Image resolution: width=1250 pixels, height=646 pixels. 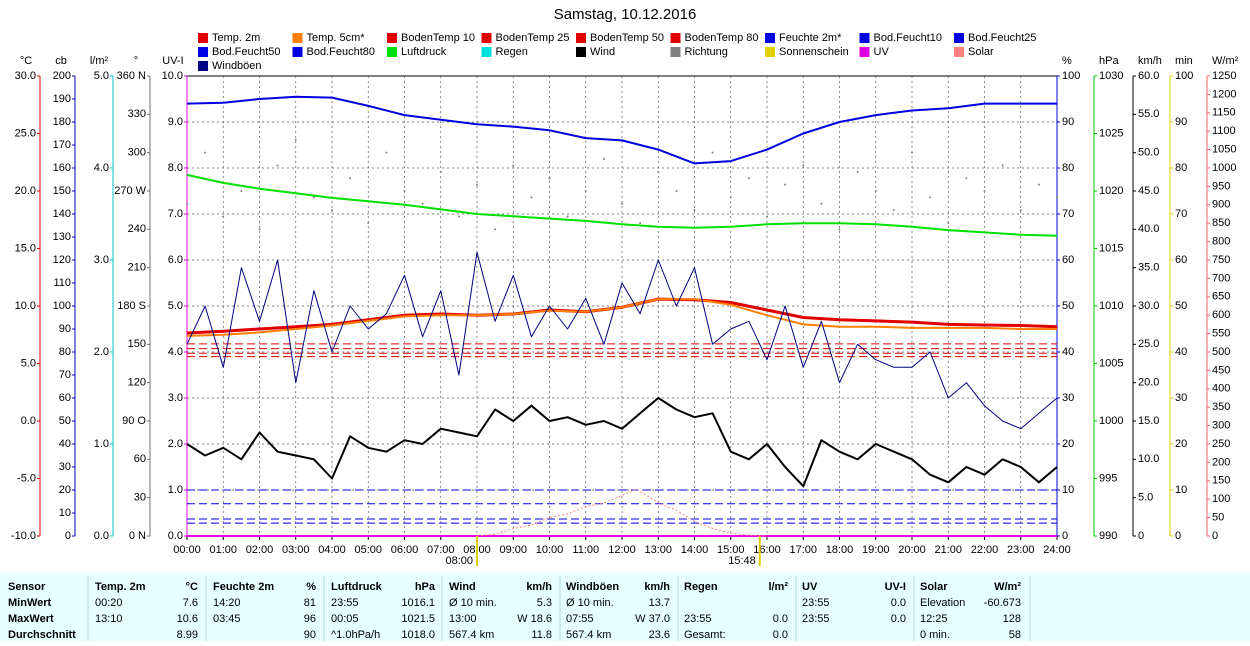 I want to click on axis-tick-label: 3.0, so click(x=175, y=398).